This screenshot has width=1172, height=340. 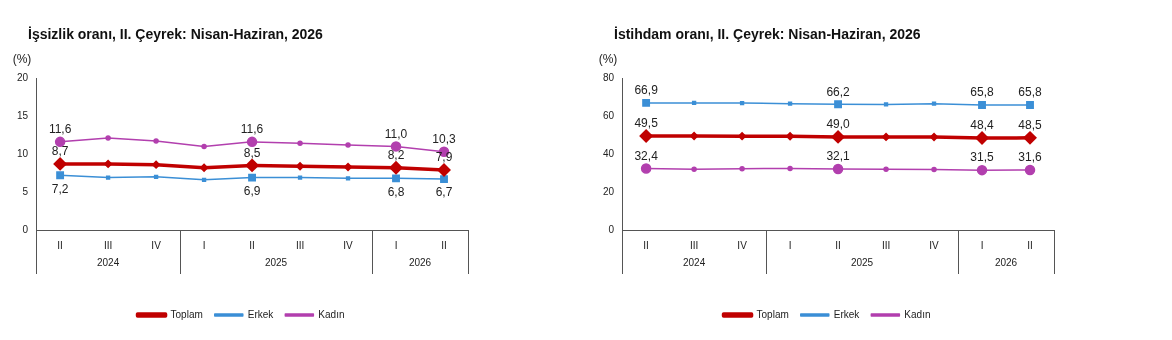 I want to click on chart-title: İstihdam oranı, II. Çeyrek: Nisan-Haziran, 2026, so click(x=767, y=34).